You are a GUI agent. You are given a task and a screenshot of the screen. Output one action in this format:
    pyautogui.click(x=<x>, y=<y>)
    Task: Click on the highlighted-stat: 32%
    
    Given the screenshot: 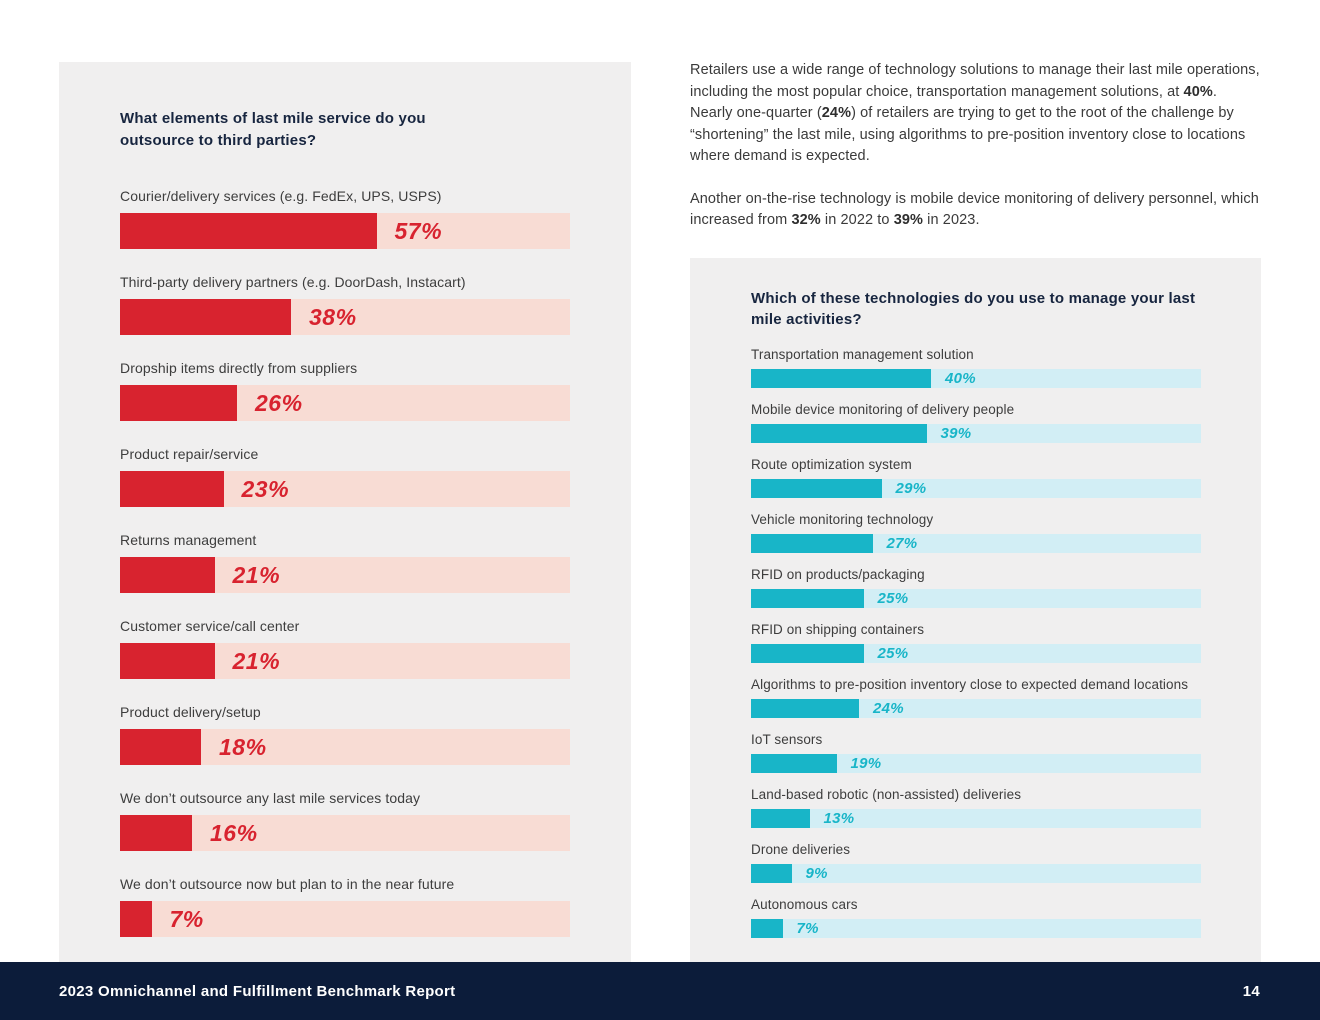 What is the action you would take?
    pyautogui.click(x=806, y=220)
    